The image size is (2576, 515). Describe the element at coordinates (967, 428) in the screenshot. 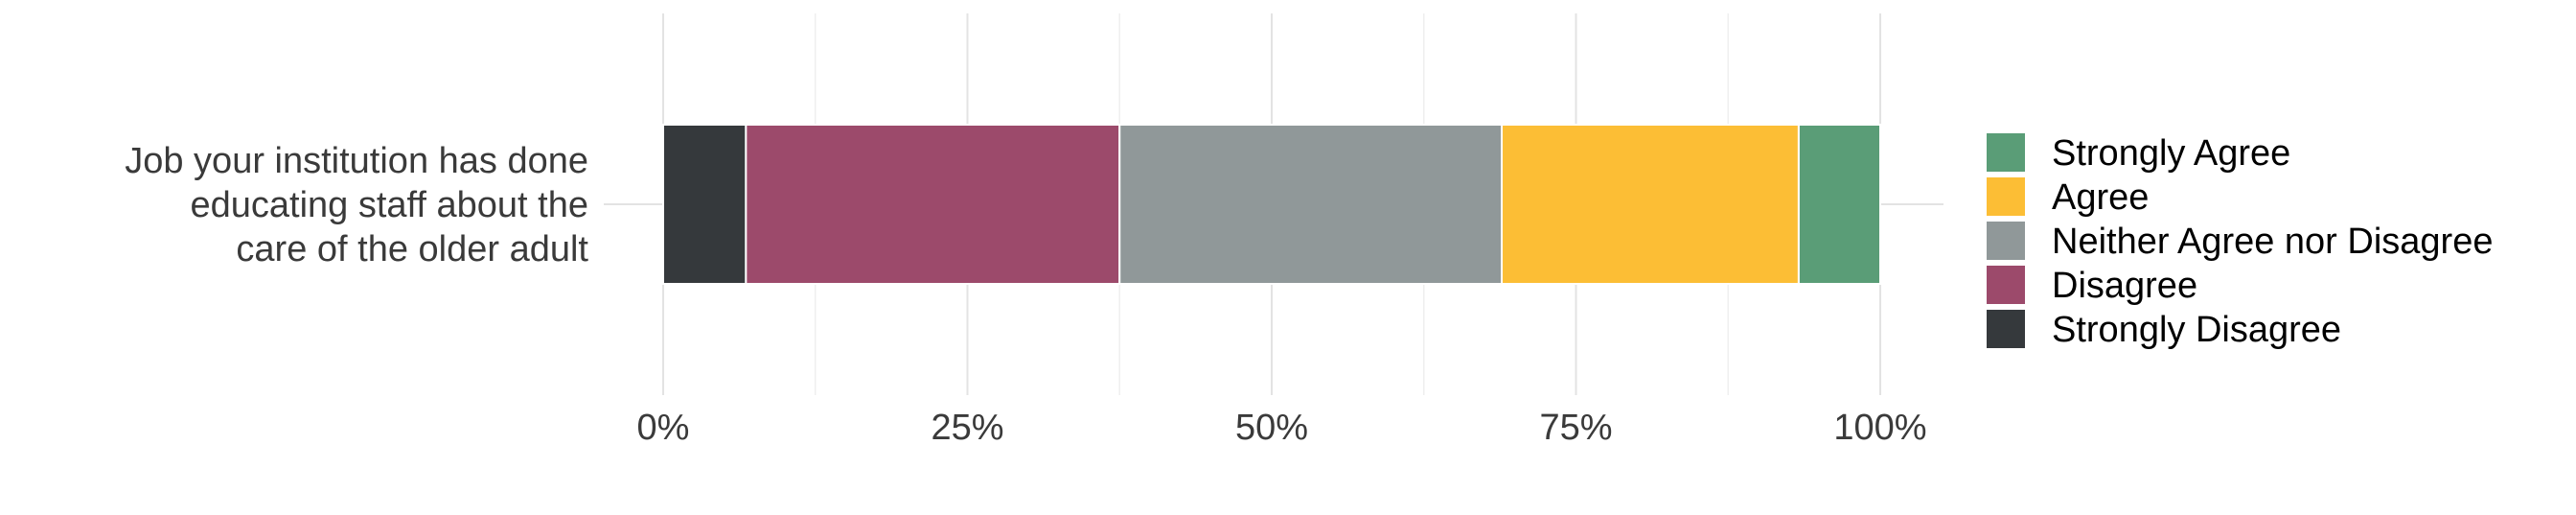

I see `x-tick-label: 25%` at that location.